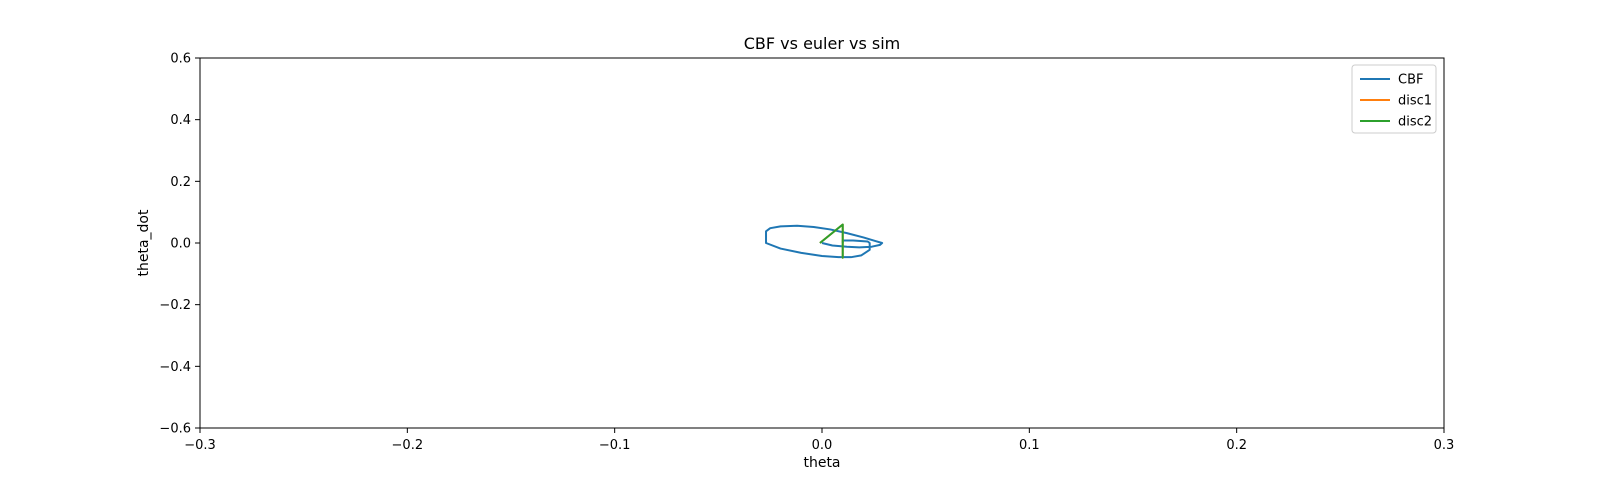  Describe the element at coordinates (1415, 122) in the screenshot. I see `legend-label-disc2: disc2` at that location.